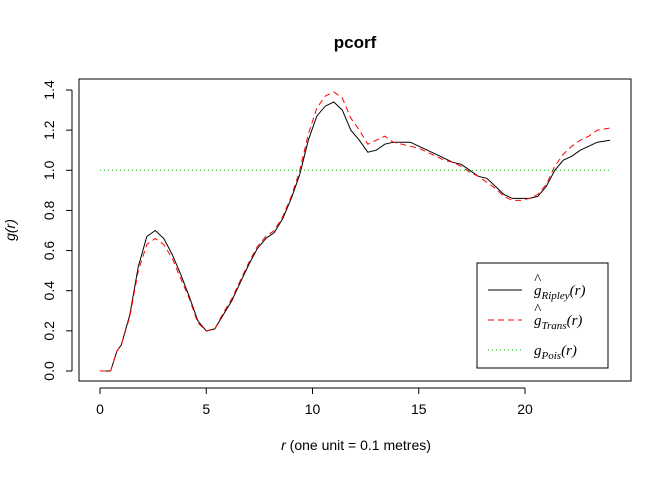 The height and width of the screenshot is (480, 672). I want to click on y-axis-label: g(r), so click(10, 230).